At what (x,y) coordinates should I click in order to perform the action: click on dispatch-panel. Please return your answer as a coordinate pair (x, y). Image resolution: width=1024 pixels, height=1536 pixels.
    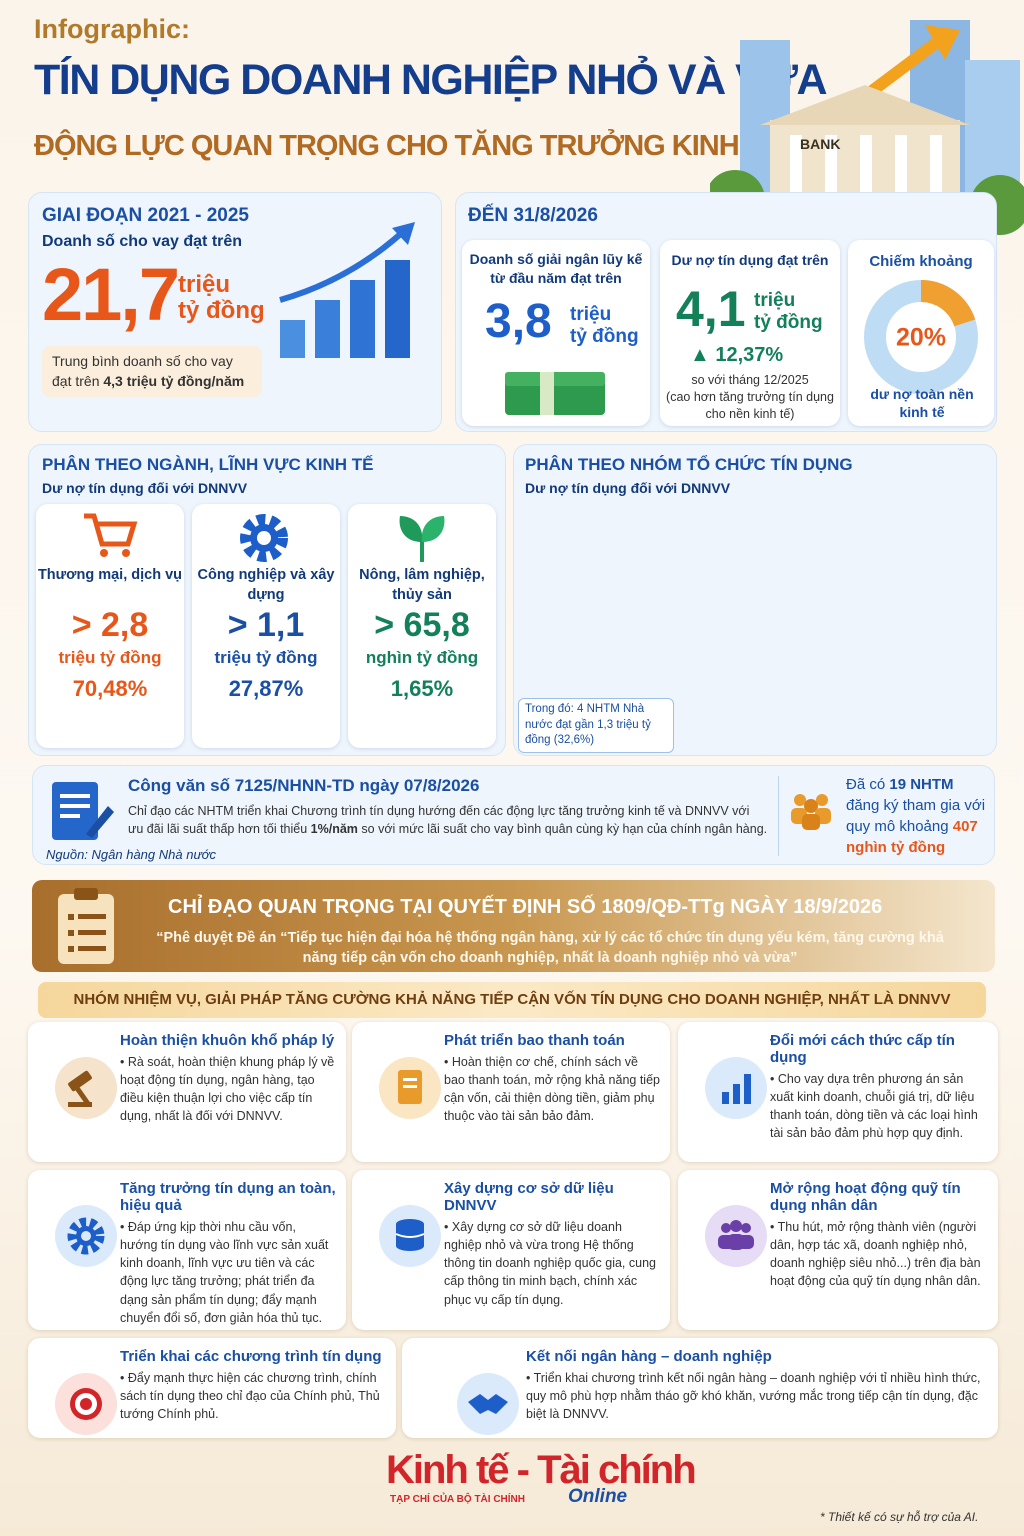
    Looking at the image, I should click on (513, 815).